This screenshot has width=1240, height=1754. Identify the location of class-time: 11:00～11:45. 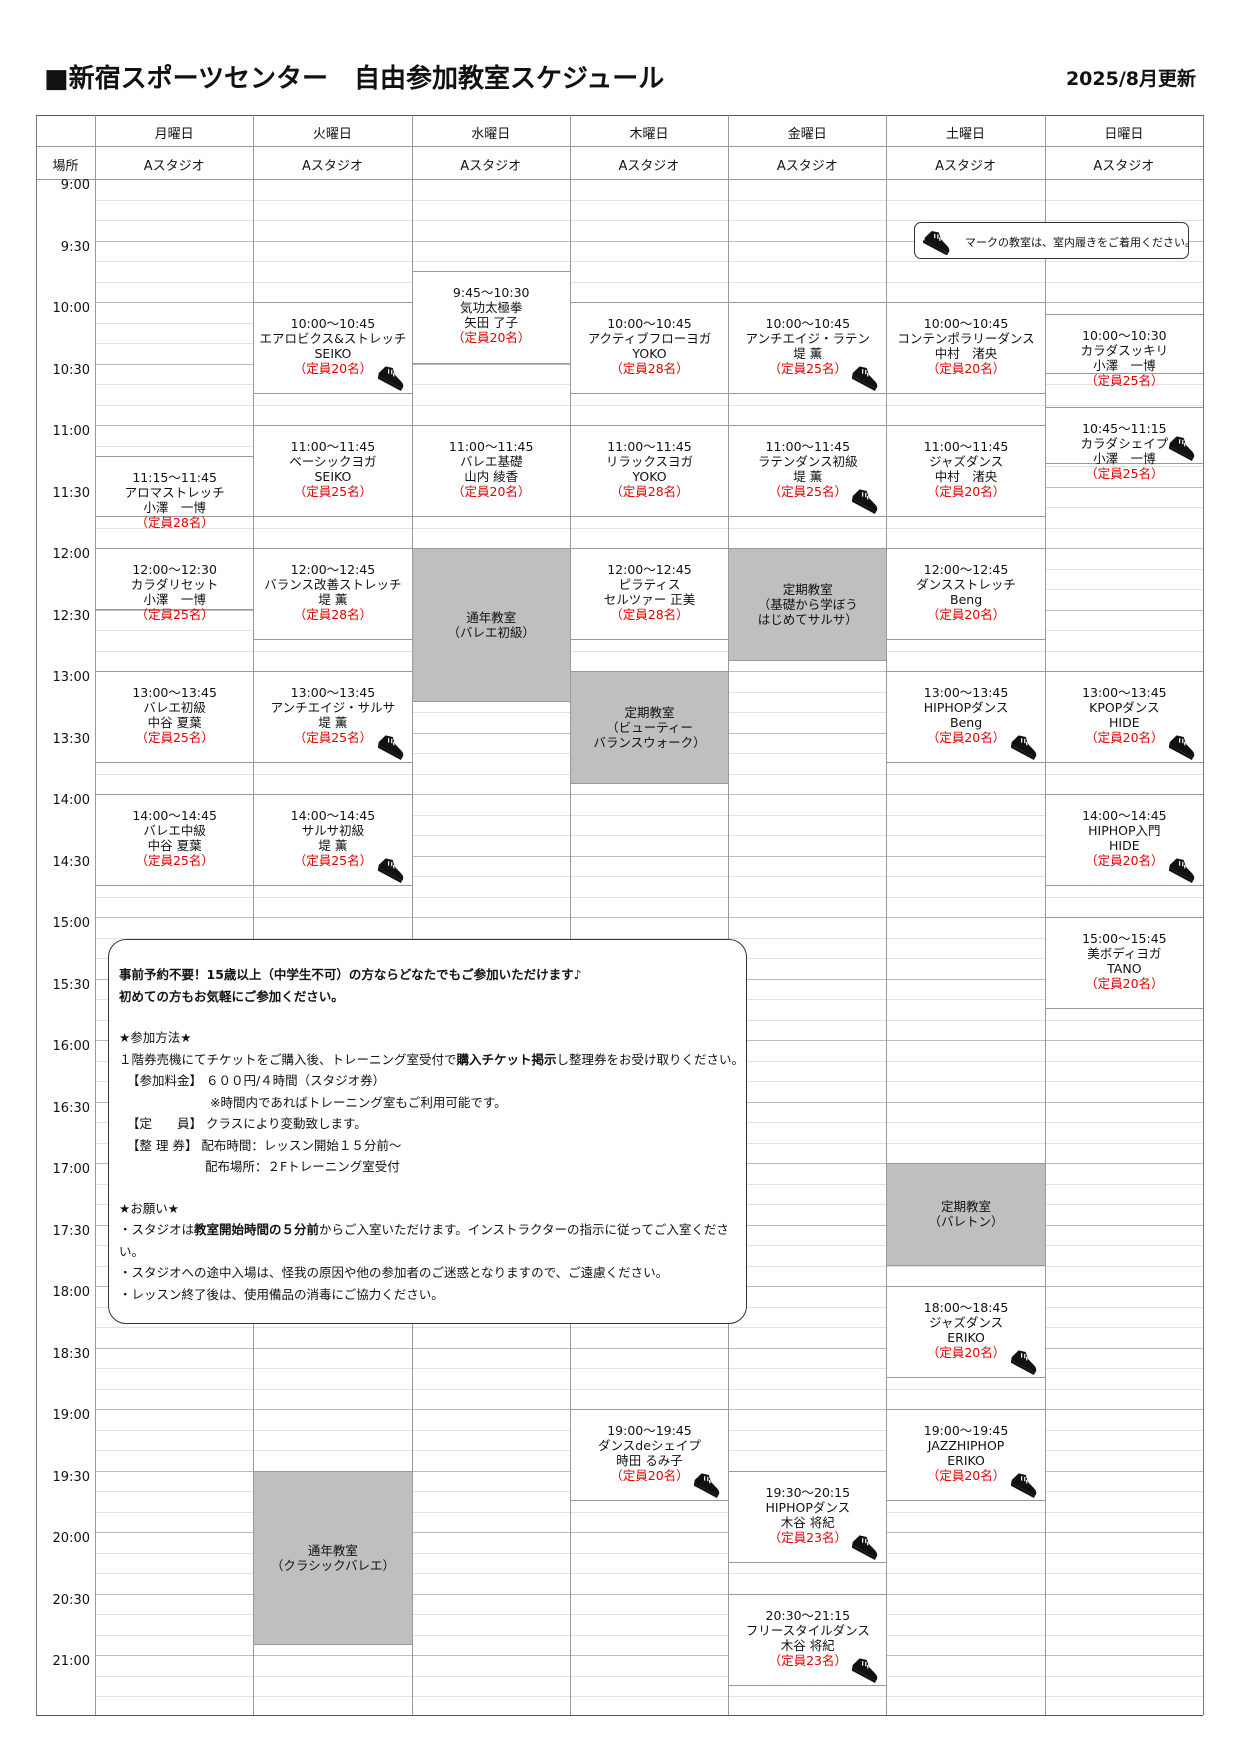
(491, 446).